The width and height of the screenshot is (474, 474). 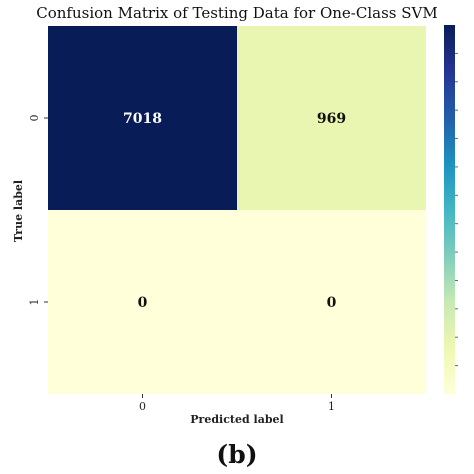 What do you see at coordinates (456, 209) in the screenshot?
I see `colorbar-ticks` at bounding box center [456, 209].